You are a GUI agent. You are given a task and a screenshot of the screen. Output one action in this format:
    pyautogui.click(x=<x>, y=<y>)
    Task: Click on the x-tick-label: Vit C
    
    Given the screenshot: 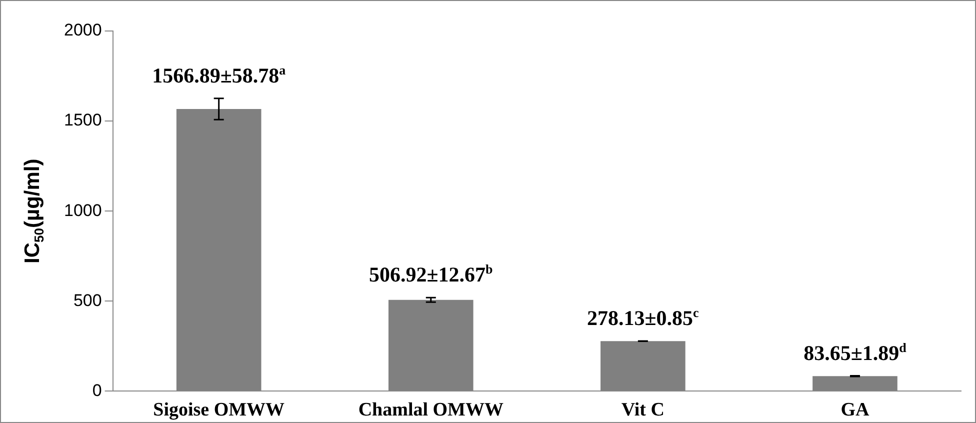 What is the action you would take?
    pyautogui.click(x=642, y=410)
    